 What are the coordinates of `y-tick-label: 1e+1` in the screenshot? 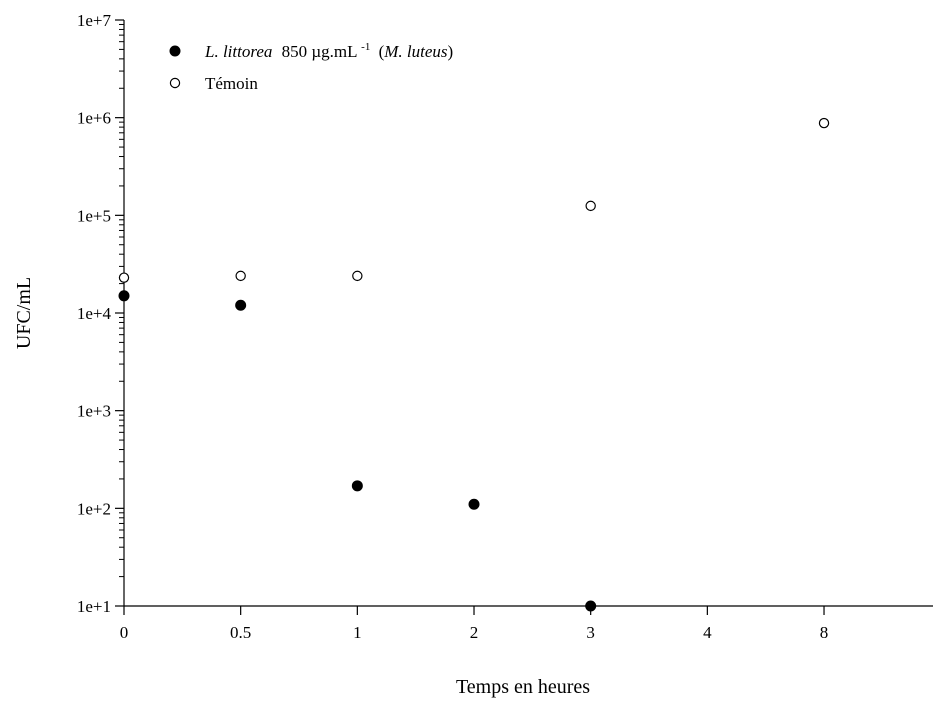 It's located at (94, 606).